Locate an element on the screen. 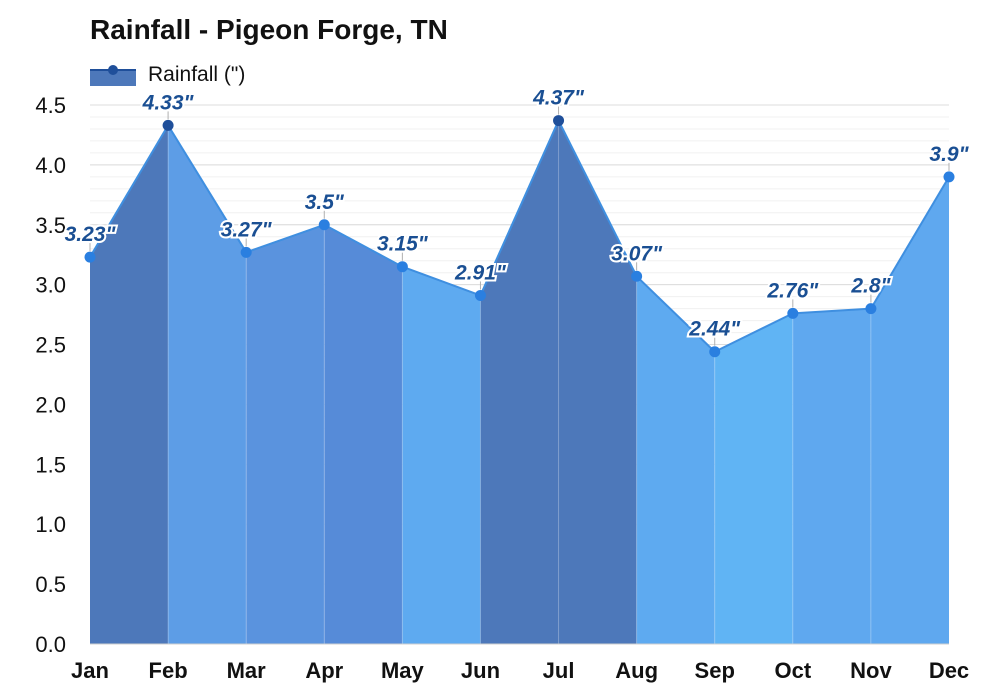 The width and height of the screenshot is (1000, 700). legend-swatch-icon is located at coordinates (113, 75).